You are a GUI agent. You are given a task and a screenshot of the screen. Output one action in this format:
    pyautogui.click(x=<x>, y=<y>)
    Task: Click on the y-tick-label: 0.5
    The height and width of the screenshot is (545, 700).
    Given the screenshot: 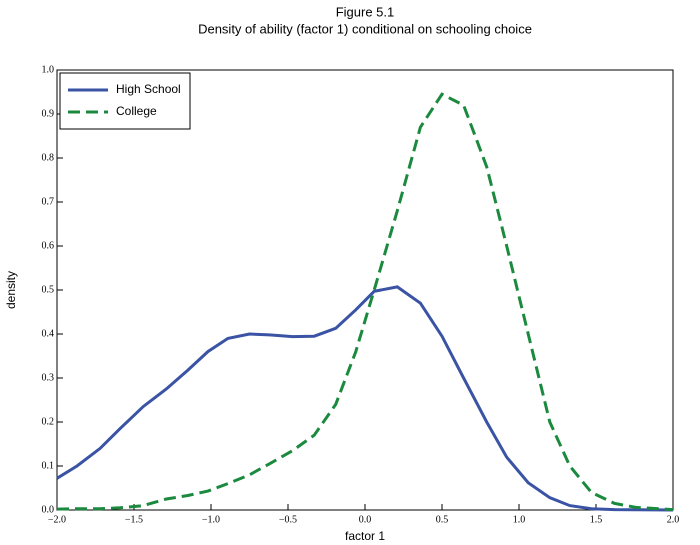 What is the action you would take?
    pyautogui.click(x=48, y=289)
    